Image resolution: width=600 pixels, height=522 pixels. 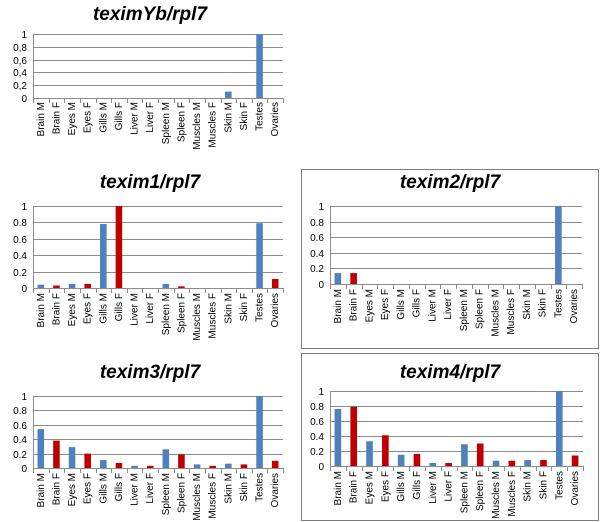 I want to click on x-category-label: Gills F, so click(x=119, y=307).